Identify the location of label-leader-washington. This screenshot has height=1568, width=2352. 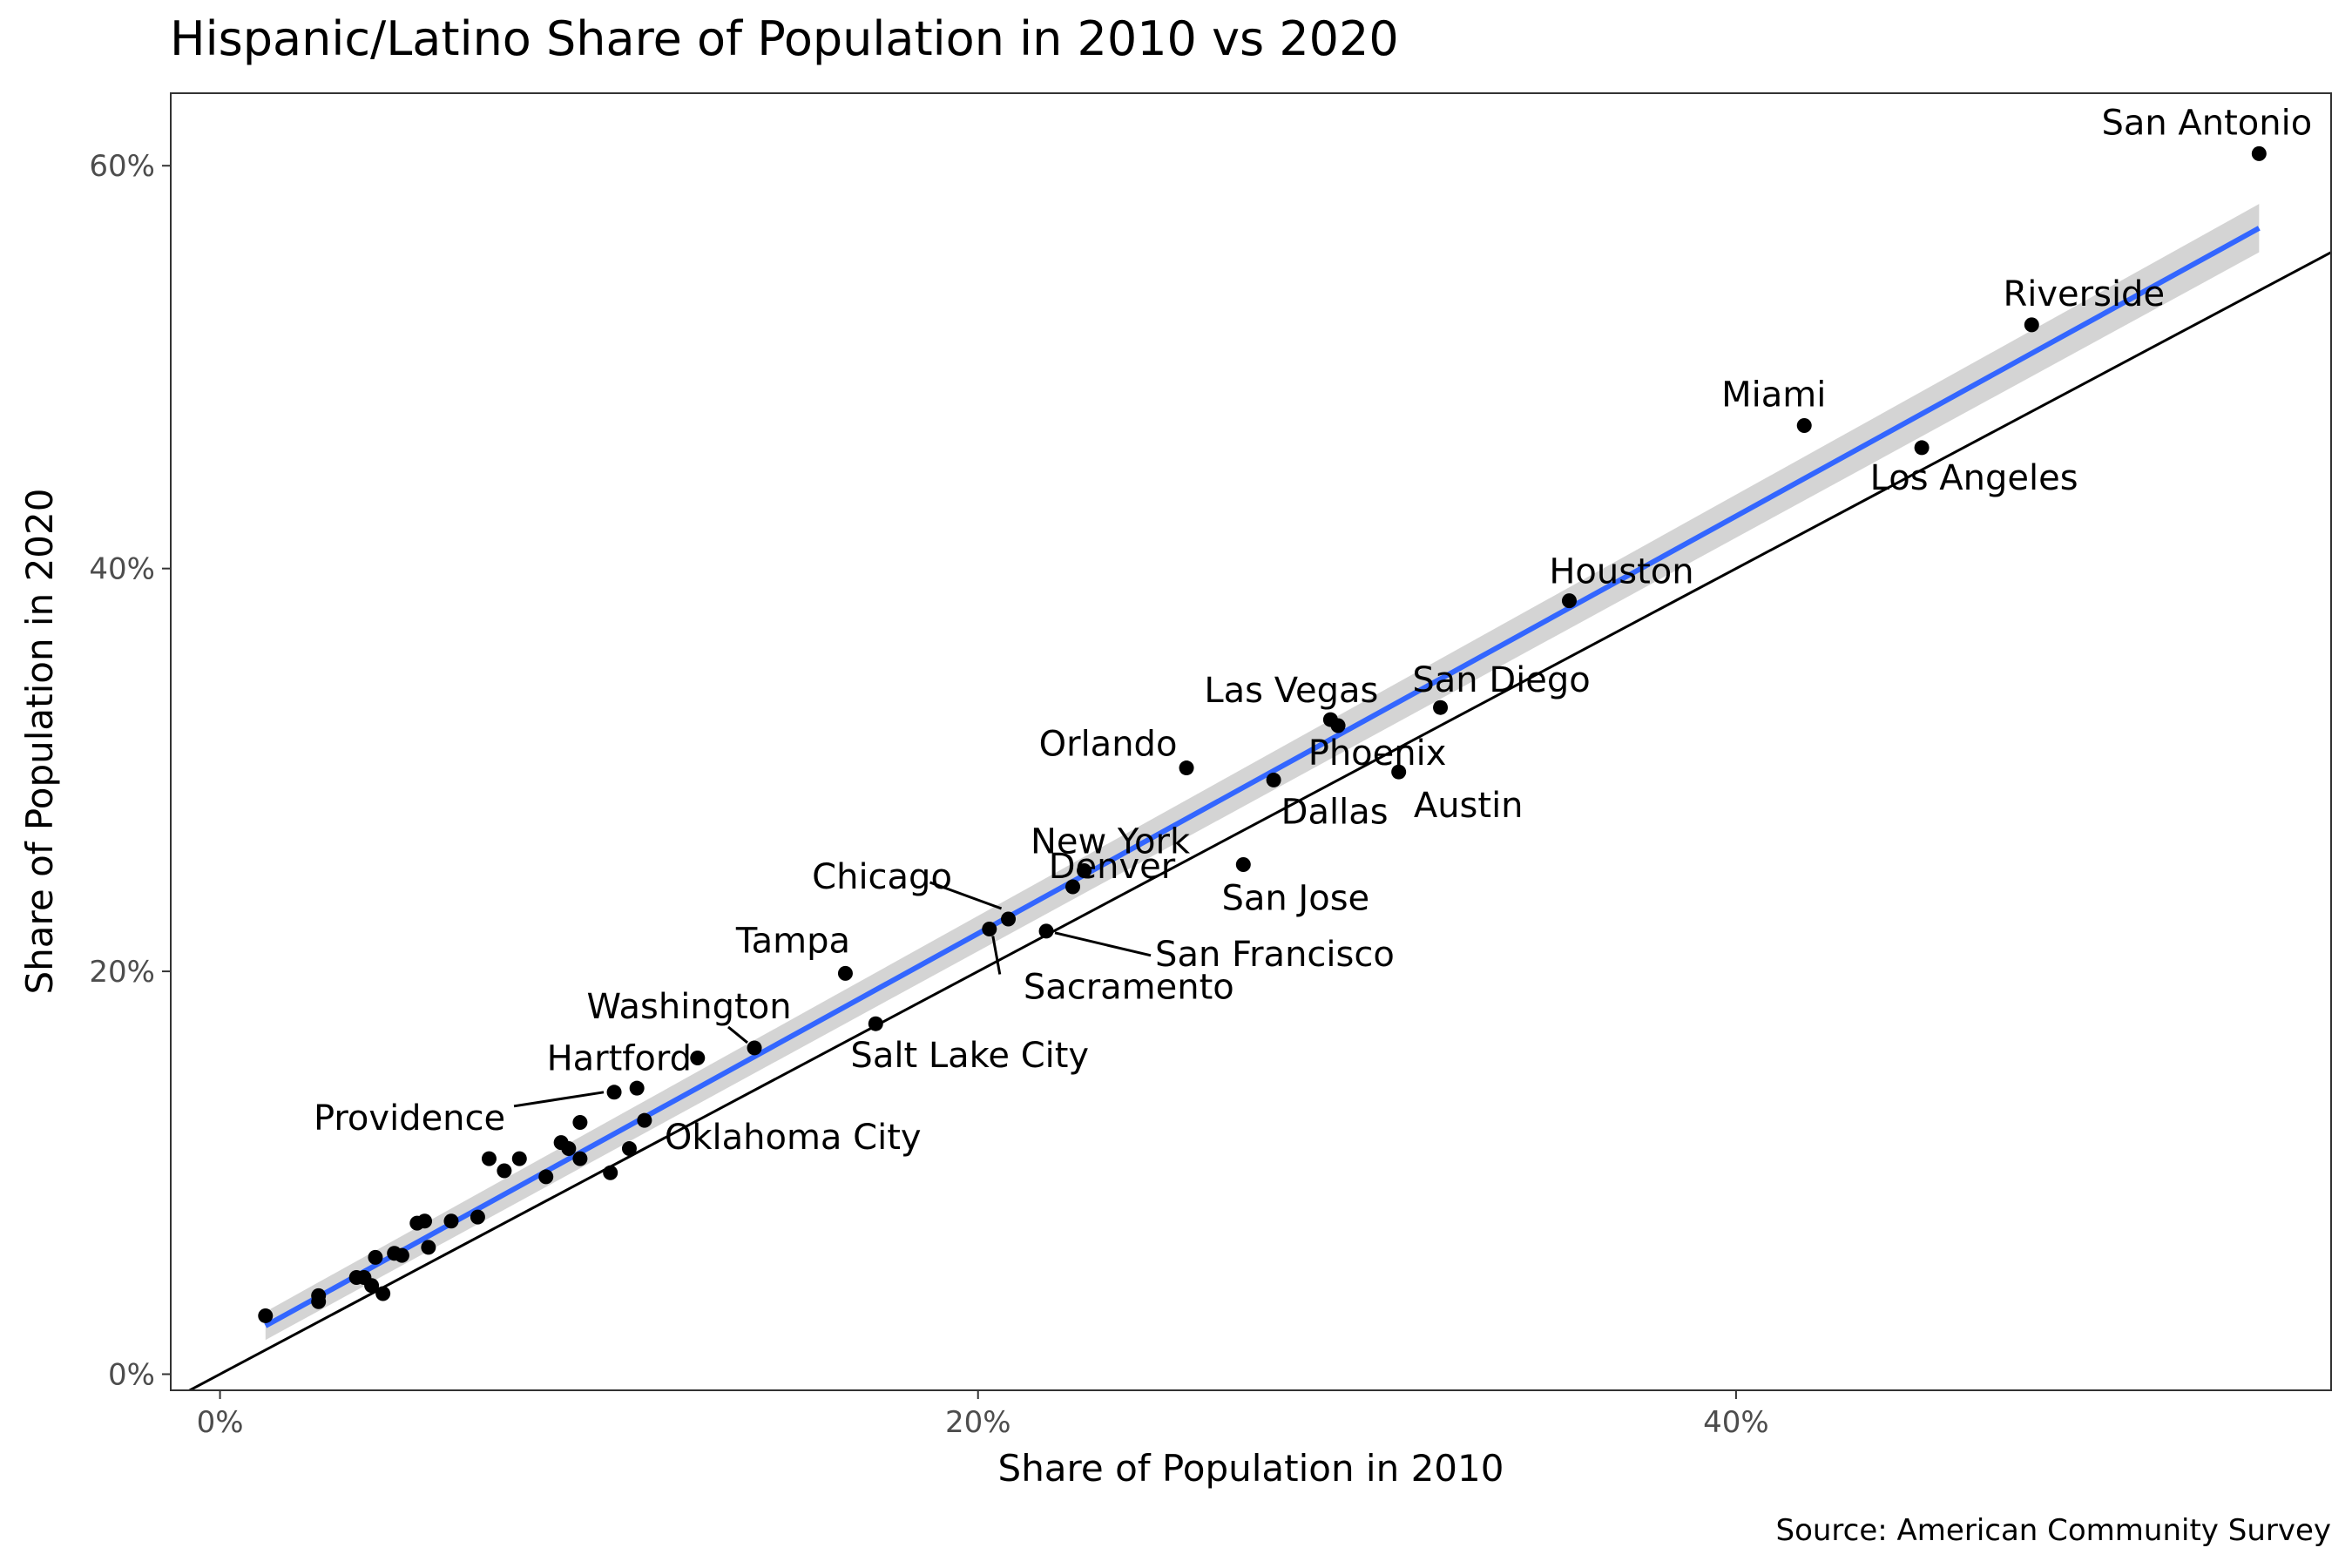
(737, 1034).